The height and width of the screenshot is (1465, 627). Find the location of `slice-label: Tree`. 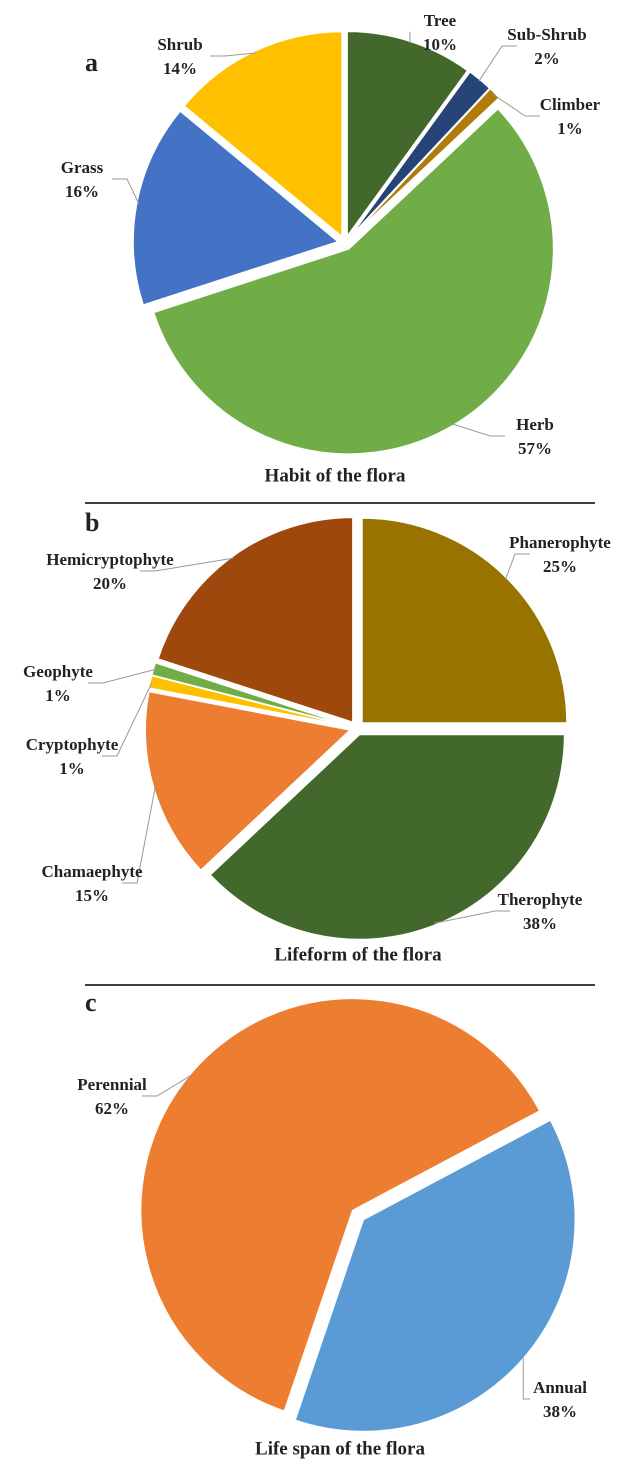

slice-label: Tree is located at coordinates (440, 20).